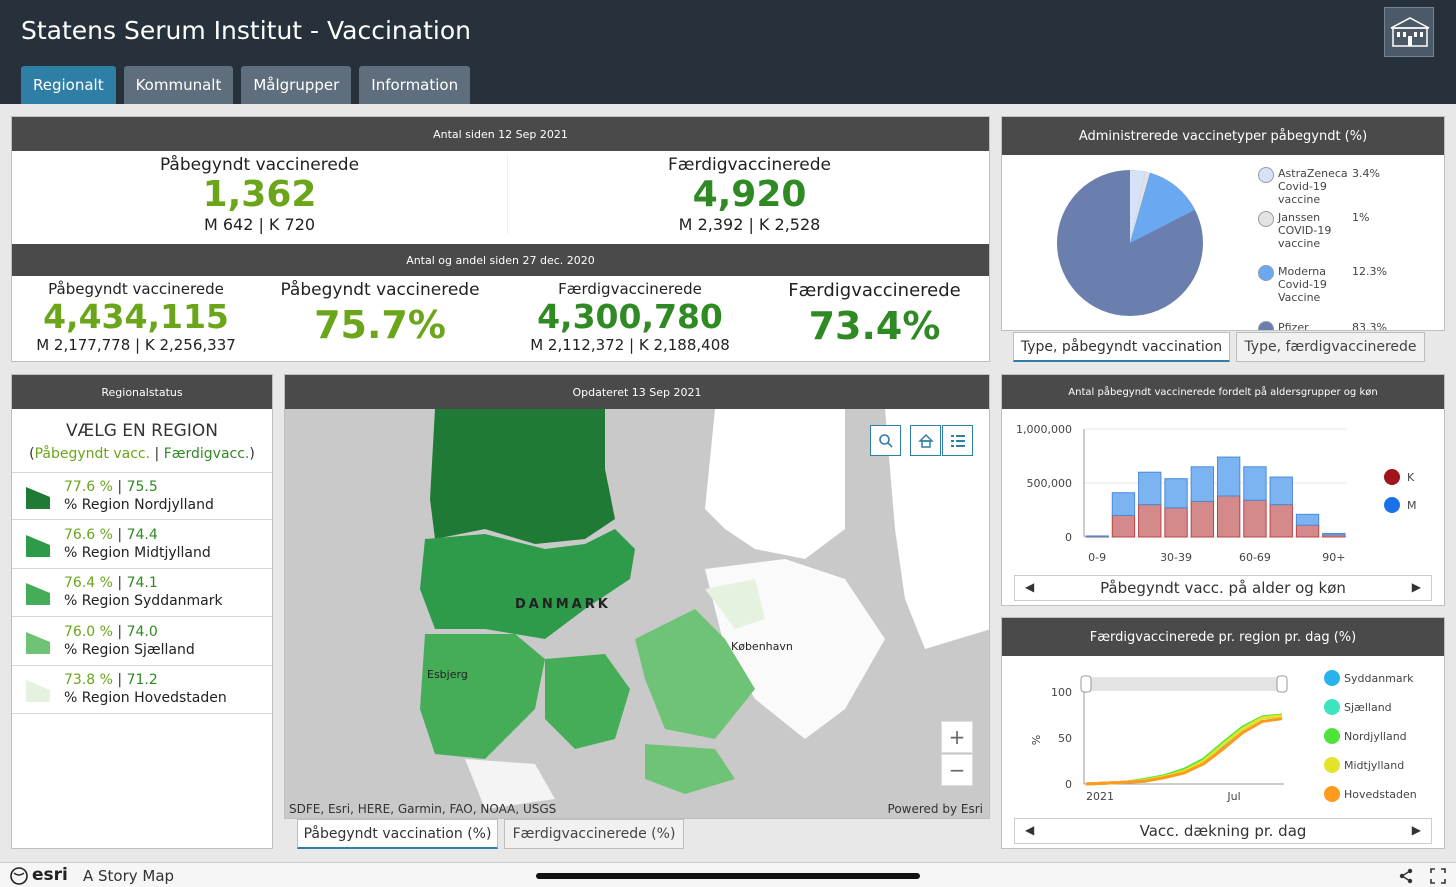 This screenshot has width=1456, height=887. Describe the element at coordinates (1379, 678) in the screenshot. I see `legend-label: Syddanmark` at that location.